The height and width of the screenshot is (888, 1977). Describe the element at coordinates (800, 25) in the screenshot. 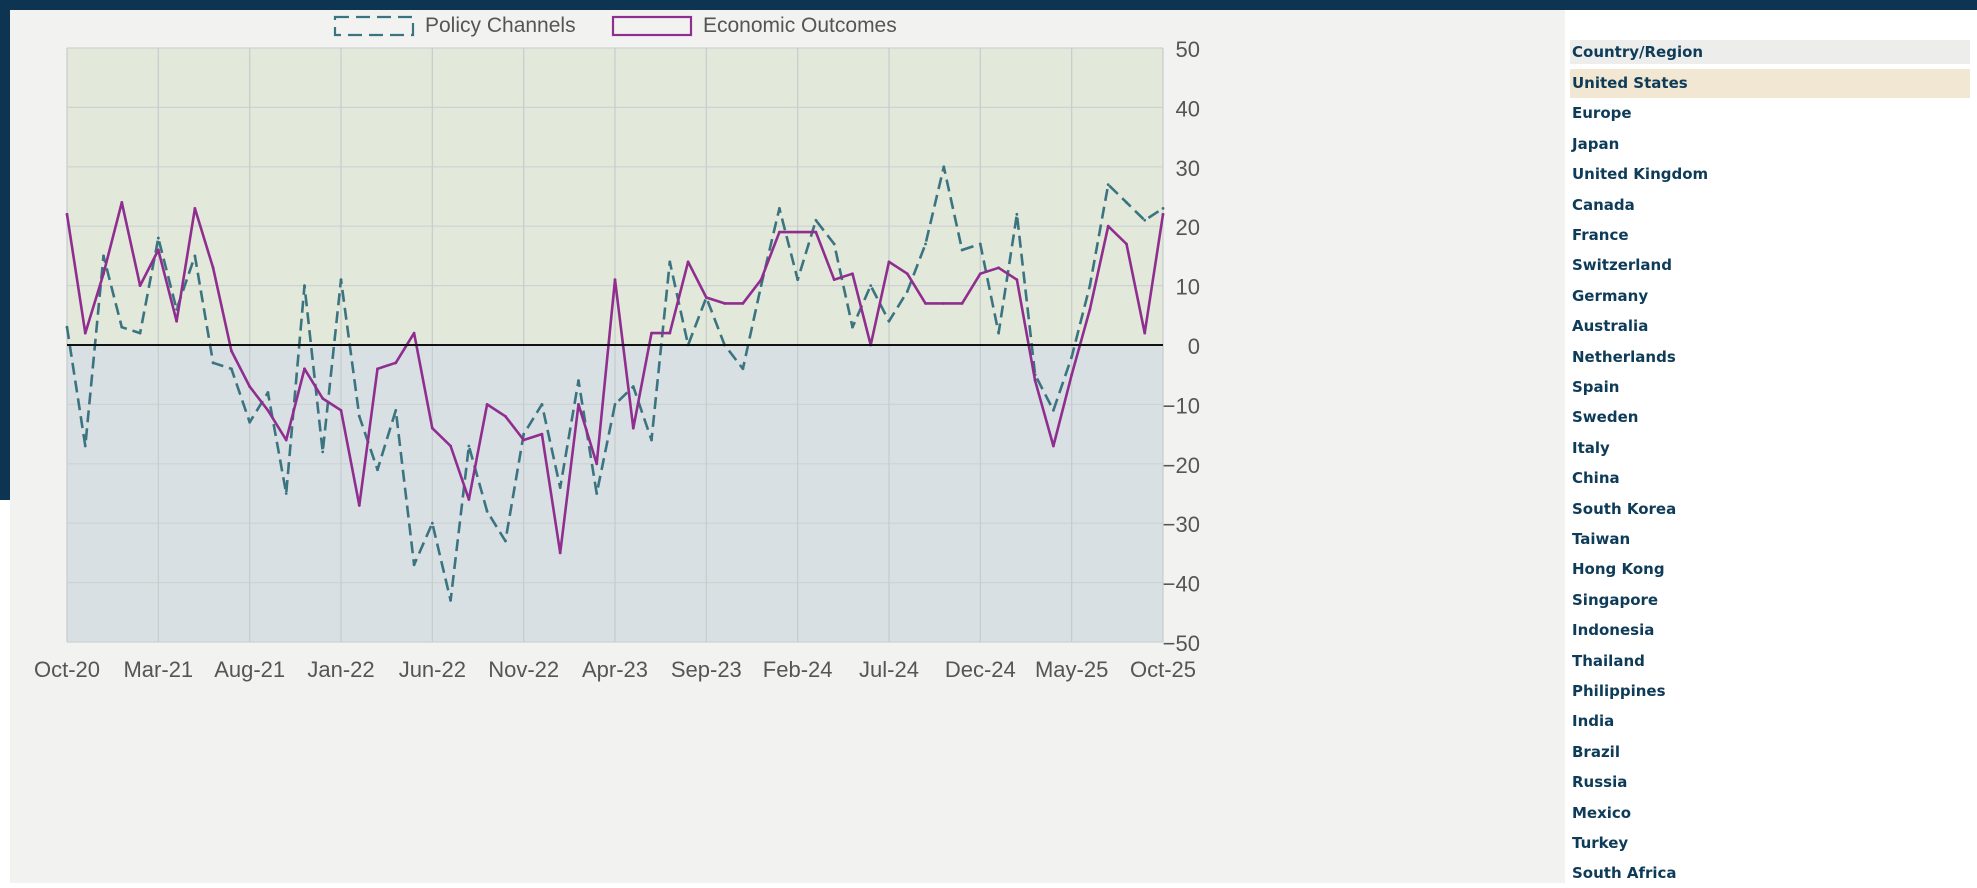

I see `legend-label: Economic Outcomes` at that location.